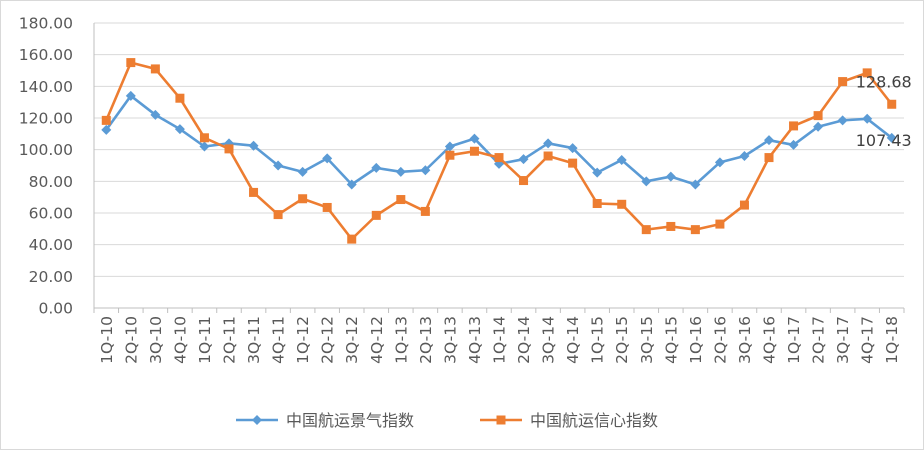  I want to click on x-tick-label: 2Q-12, so click(328, 340).